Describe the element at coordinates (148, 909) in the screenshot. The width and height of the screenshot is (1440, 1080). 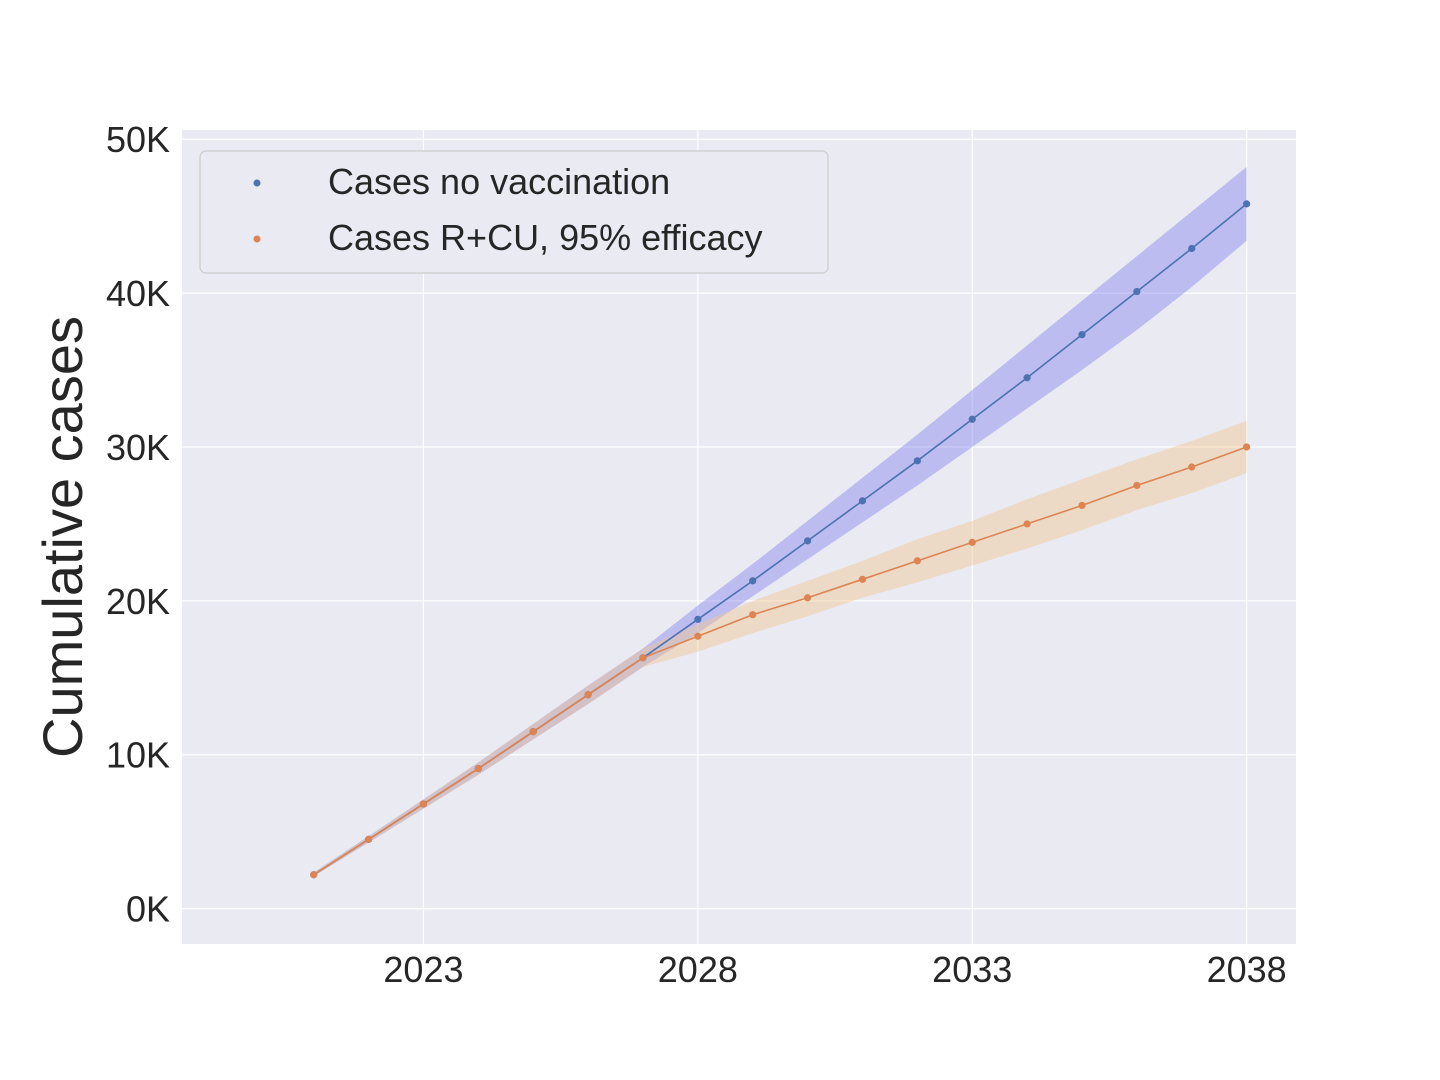
I see `y-tick-label: 0K` at that location.